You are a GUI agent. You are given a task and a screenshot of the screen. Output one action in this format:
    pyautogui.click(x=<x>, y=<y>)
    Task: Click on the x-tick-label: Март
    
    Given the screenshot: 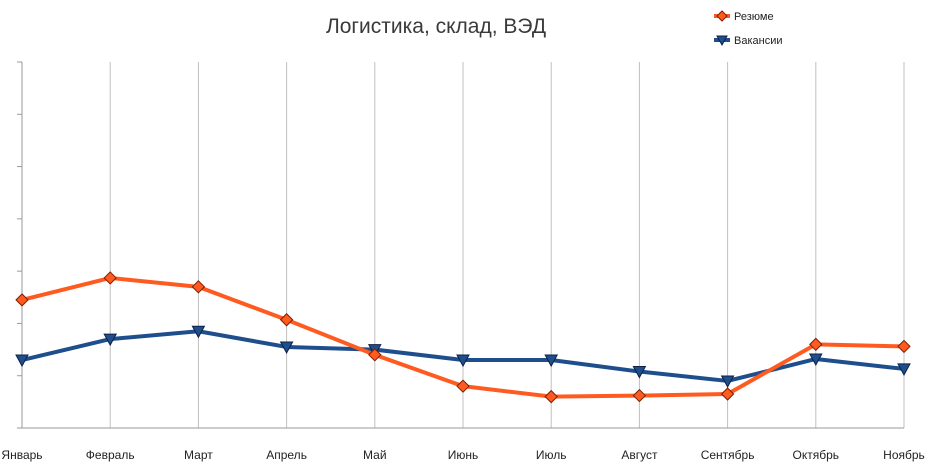 What is the action you would take?
    pyautogui.click(x=198, y=455)
    